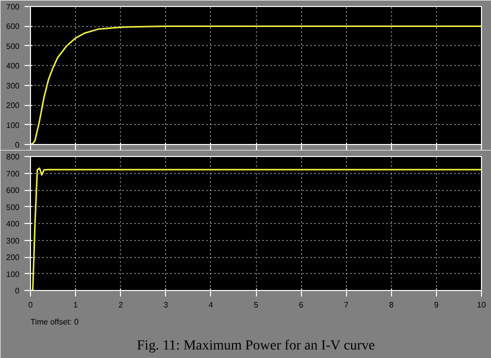 The width and height of the screenshot is (491, 358). What do you see at coordinates (301, 305) in the screenshot?
I see `x-tick-label: 6` at bounding box center [301, 305].